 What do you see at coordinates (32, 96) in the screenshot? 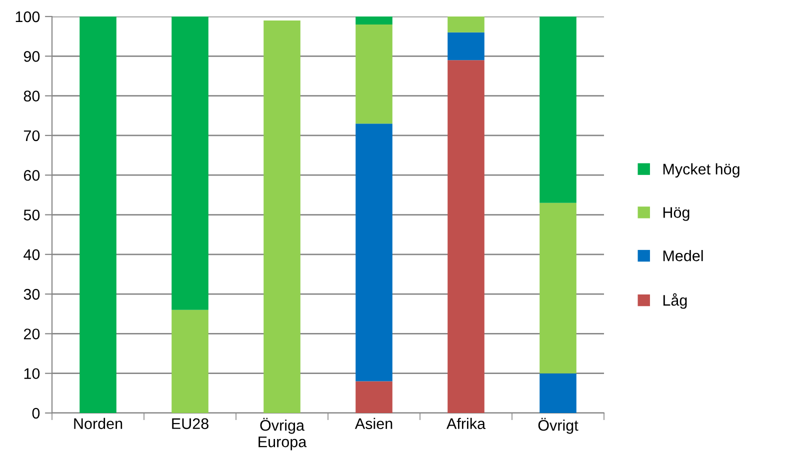
I see `y-tick-label: 80` at bounding box center [32, 96].